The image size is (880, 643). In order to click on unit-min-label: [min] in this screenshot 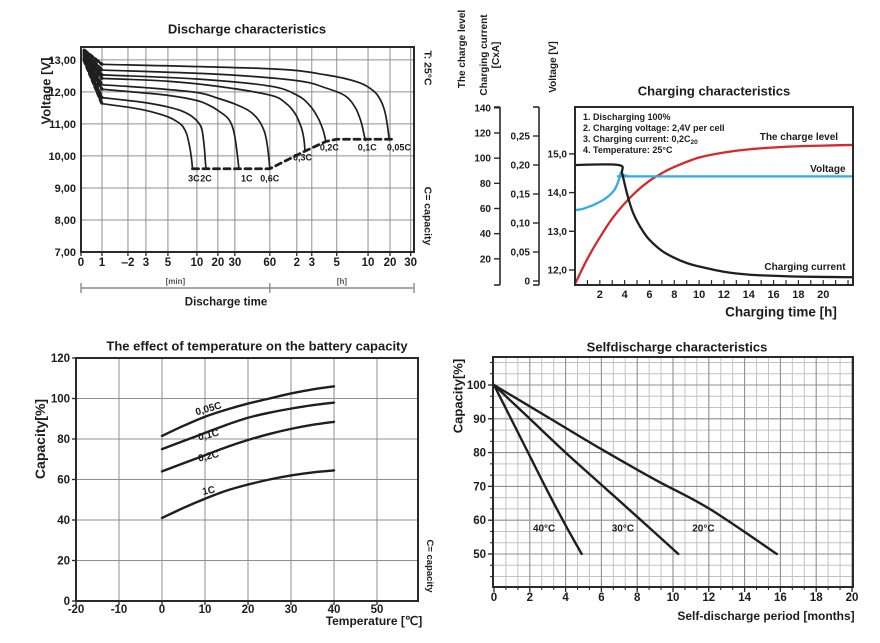, I will do `click(176, 281)`.